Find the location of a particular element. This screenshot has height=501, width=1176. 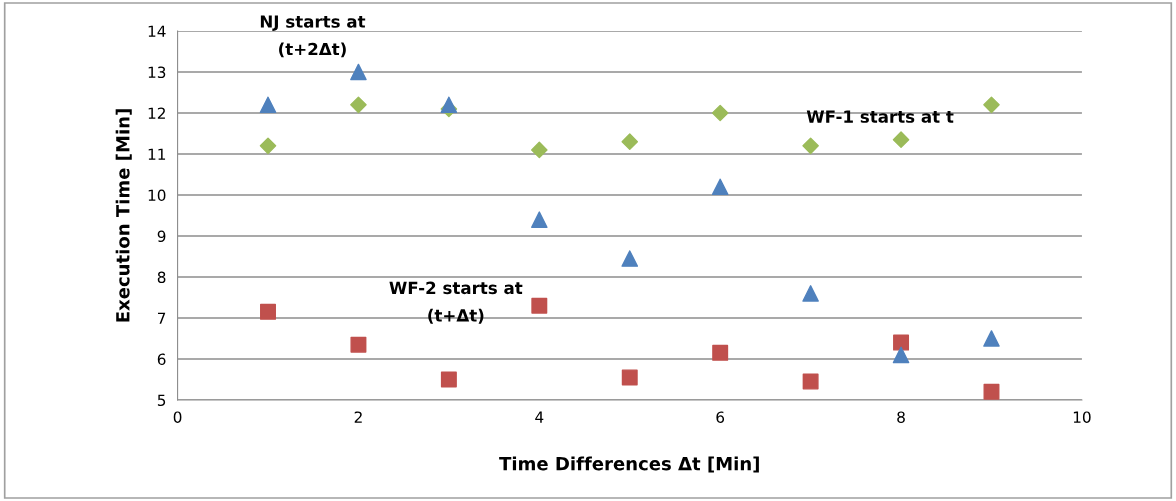

x-tick-label: 2 is located at coordinates (358, 417).